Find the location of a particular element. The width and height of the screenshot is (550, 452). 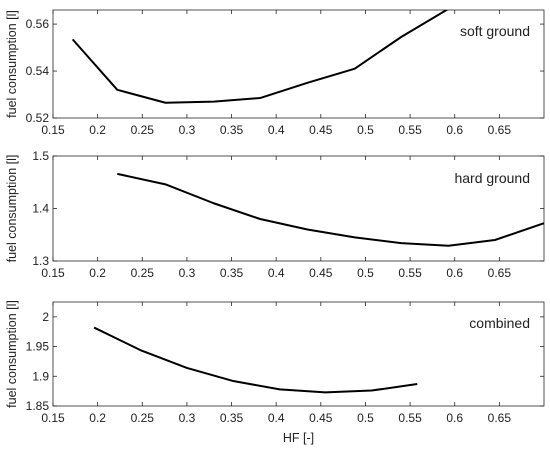

panel-label: soft ground is located at coordinates (495, 31).